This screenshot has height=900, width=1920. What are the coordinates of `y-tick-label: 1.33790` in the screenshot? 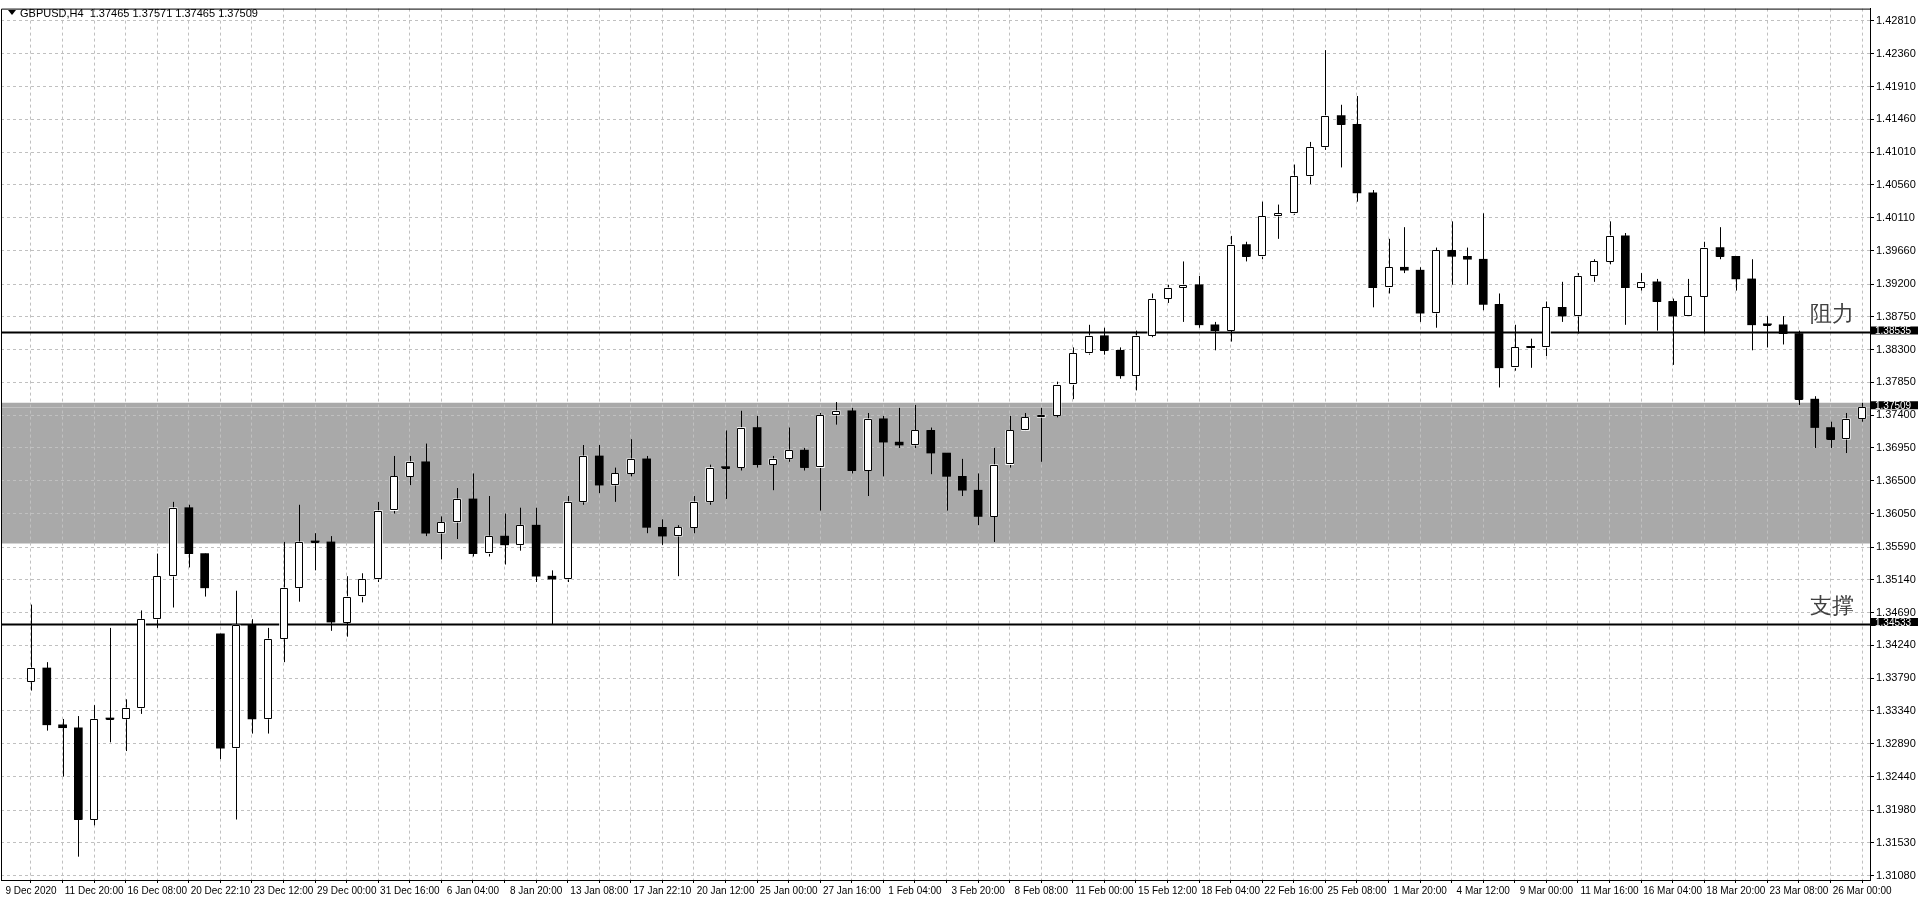 It's located at (1896, 677).